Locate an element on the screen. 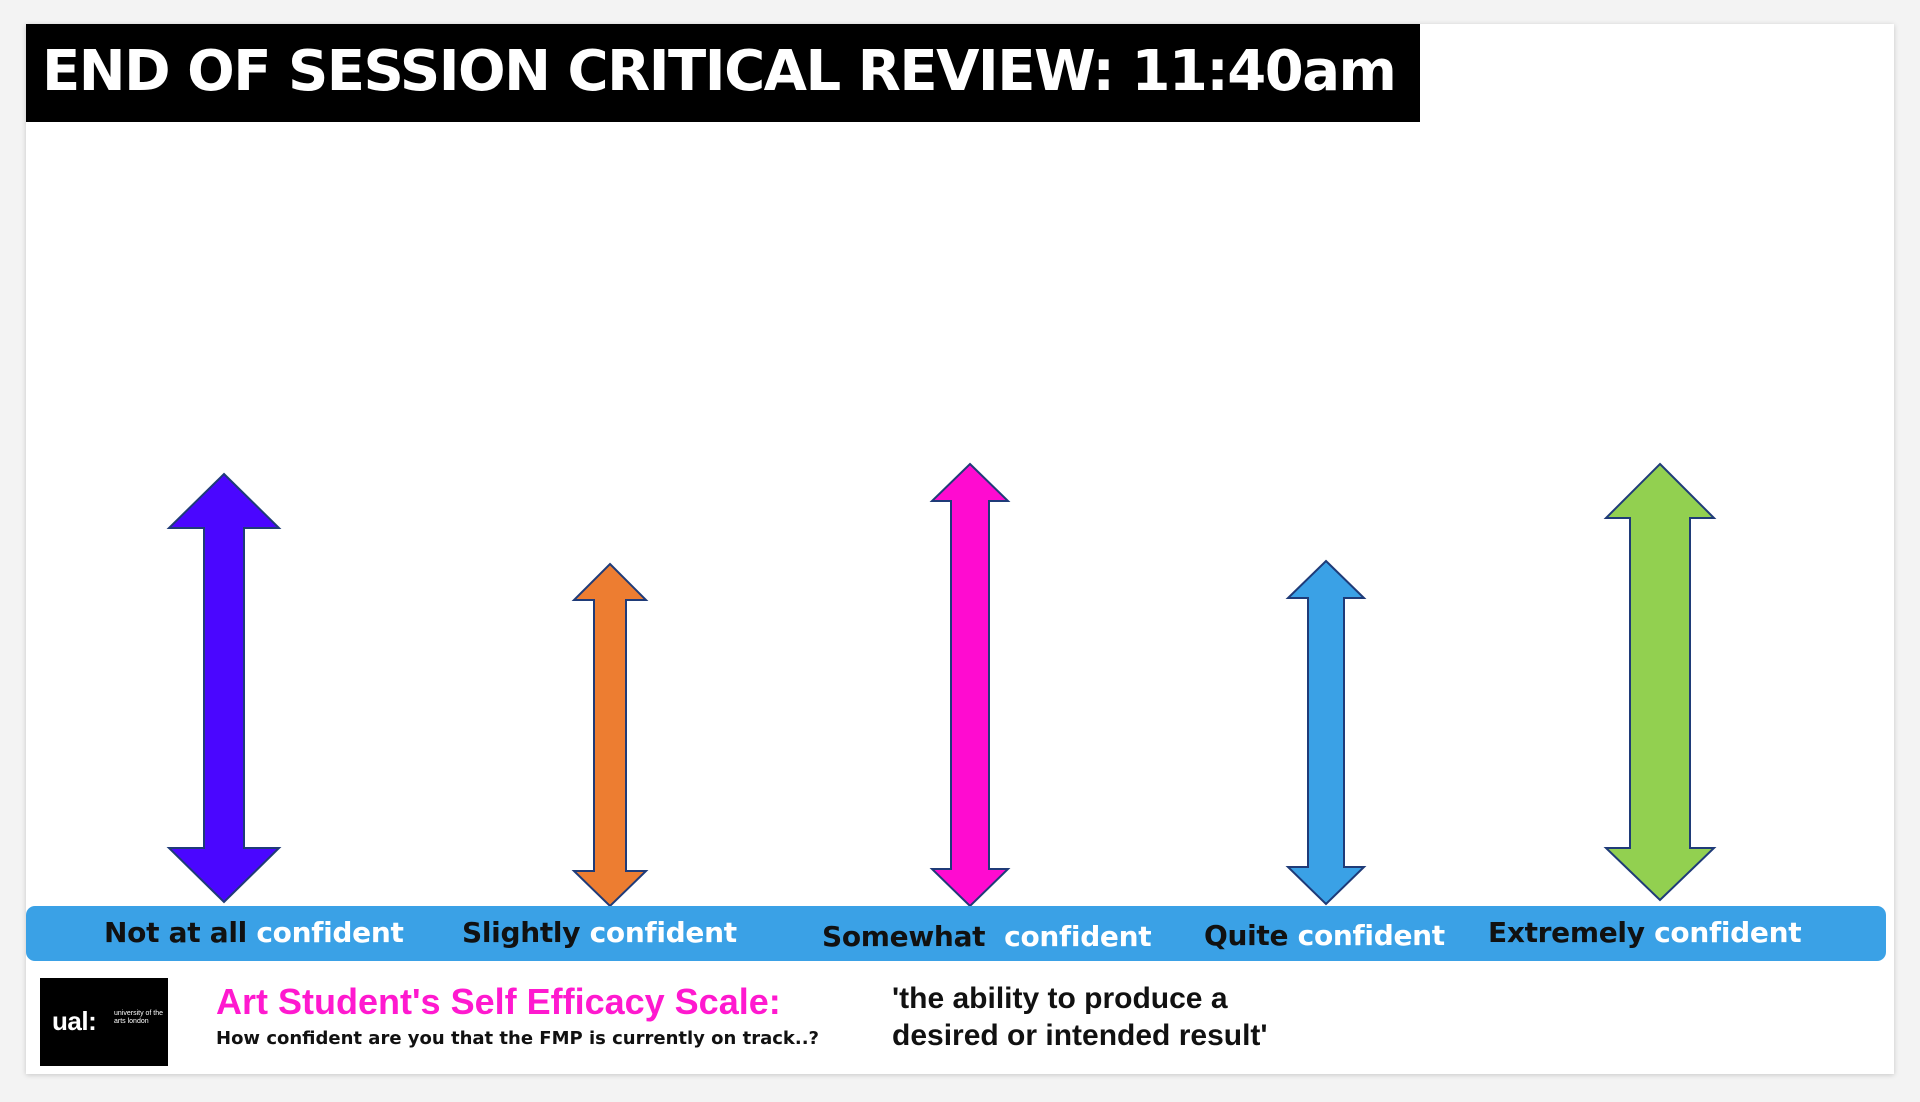  arrow-not-at-all-icon is located at coordinates (224, 688).